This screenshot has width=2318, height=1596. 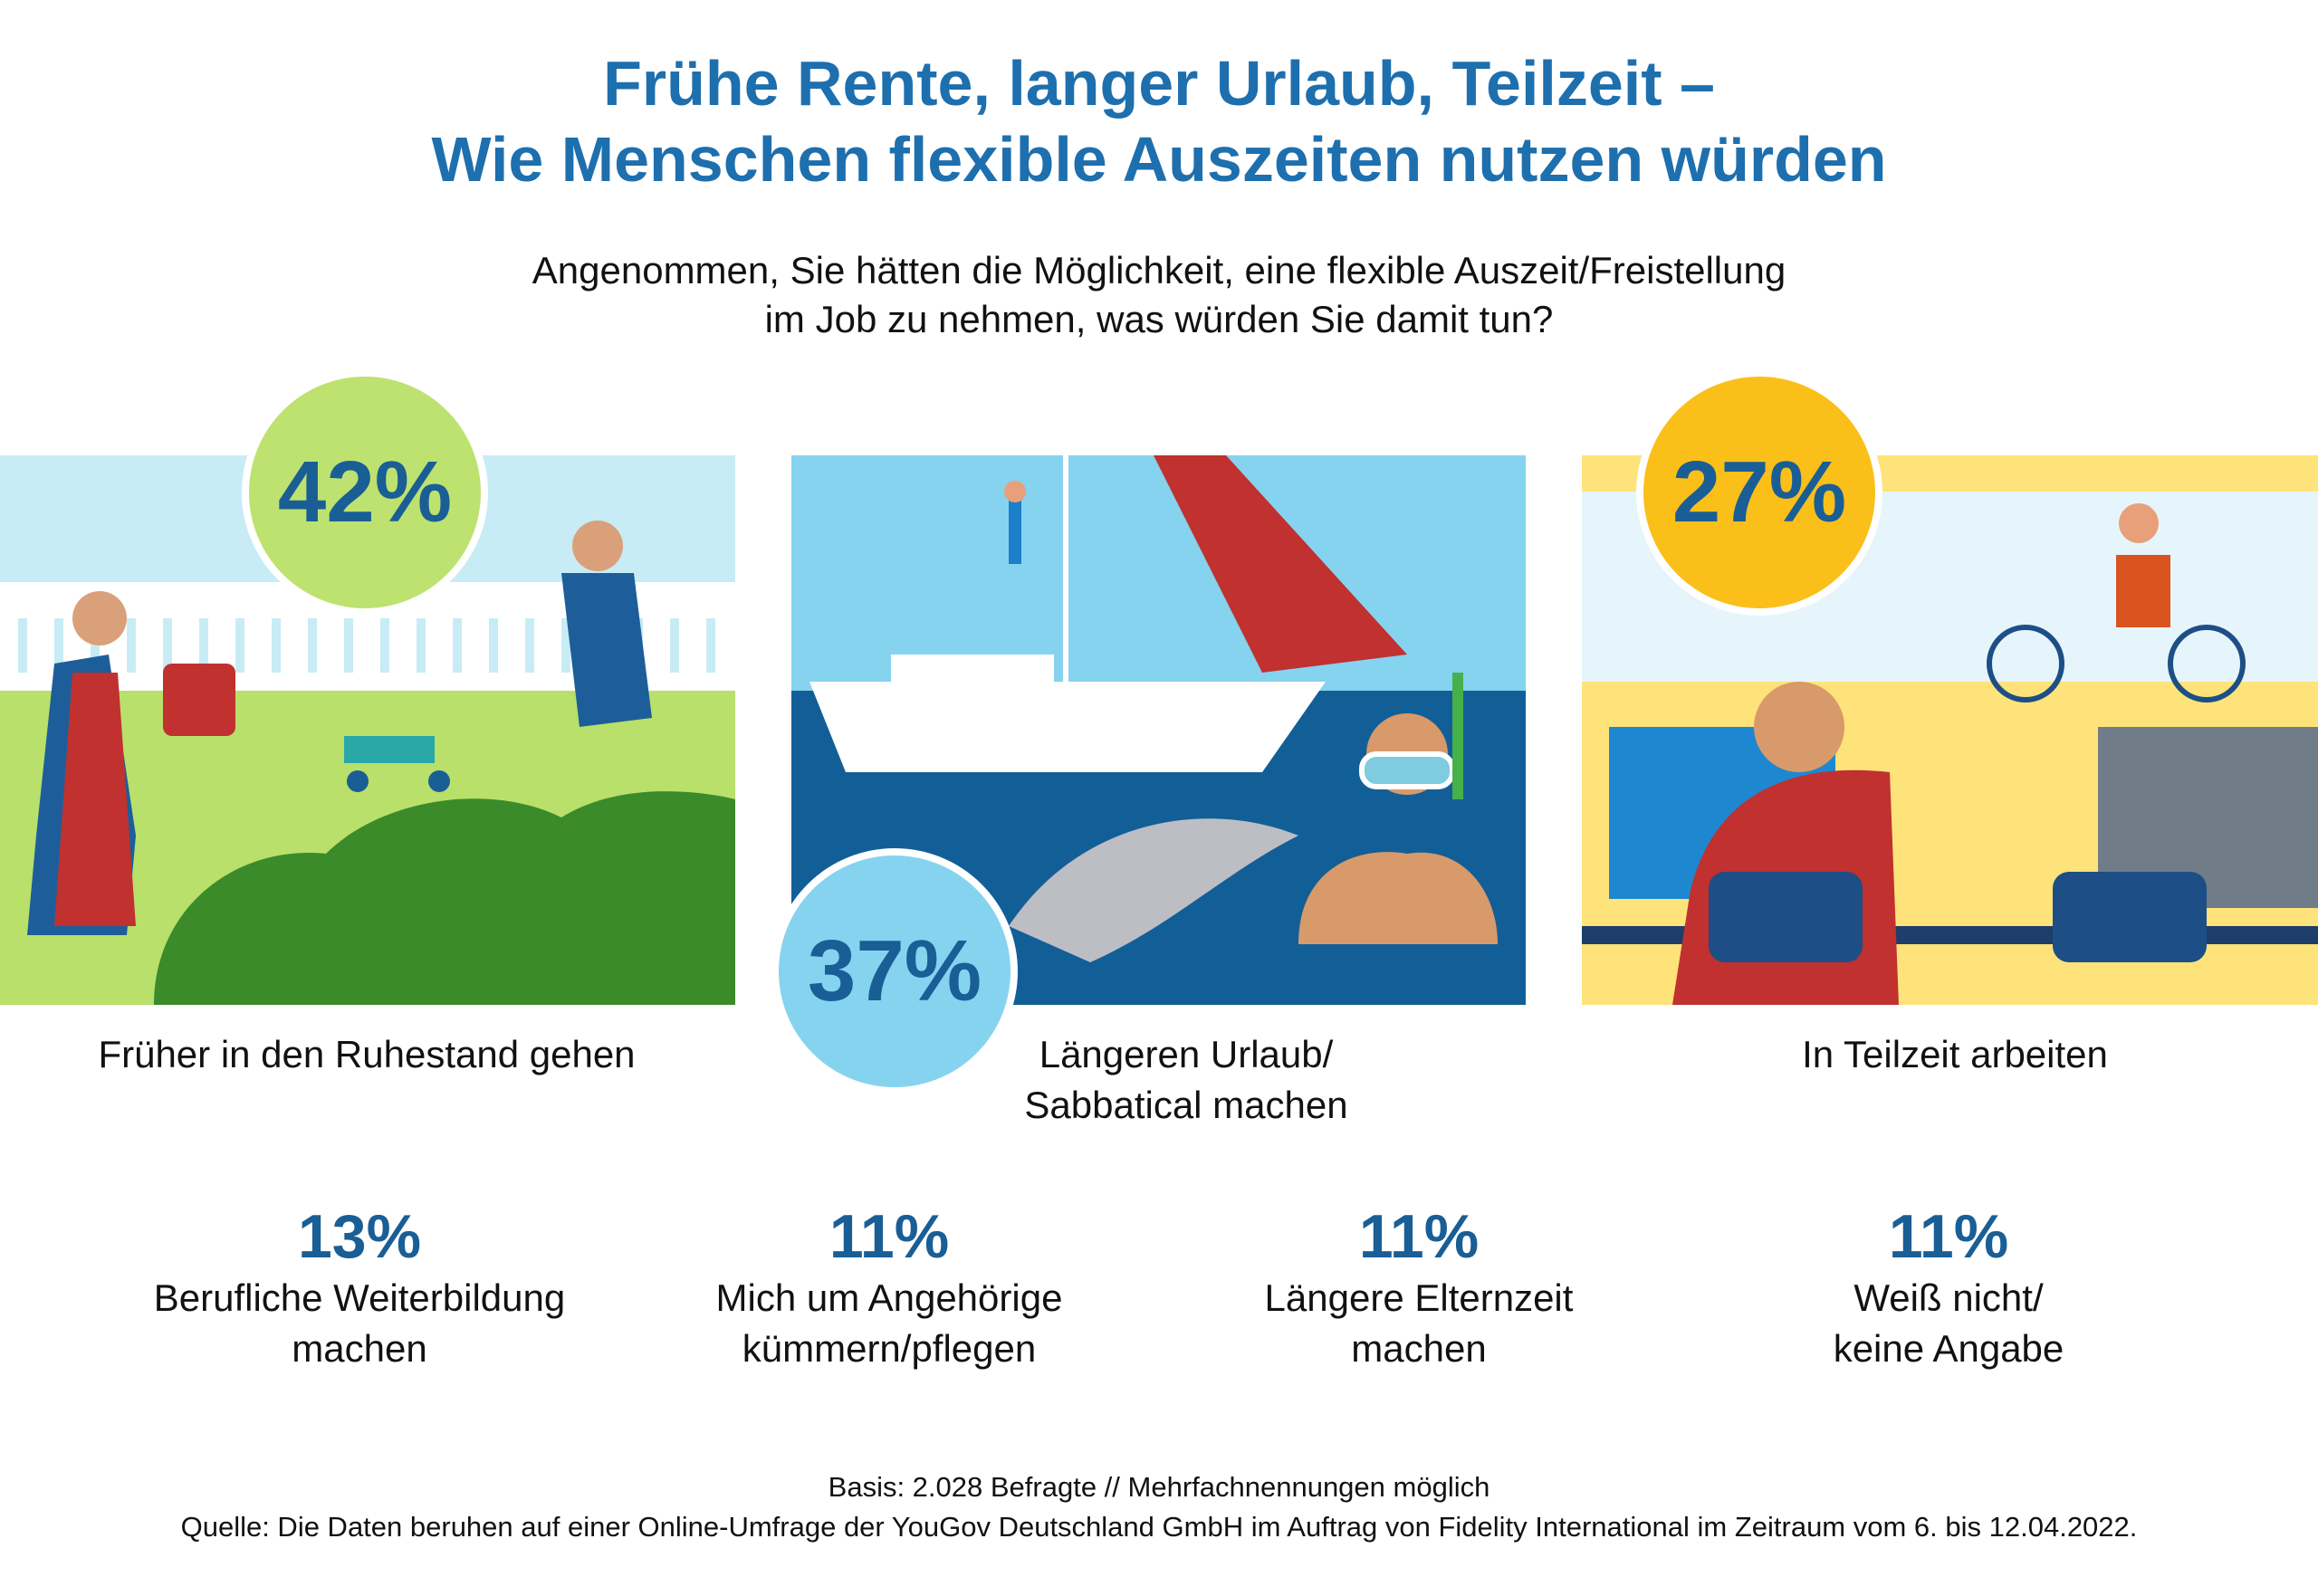 I want to click on stat-parental-leave: 11% Längere Elternzeit machen, so click(x=1419, y=1287).